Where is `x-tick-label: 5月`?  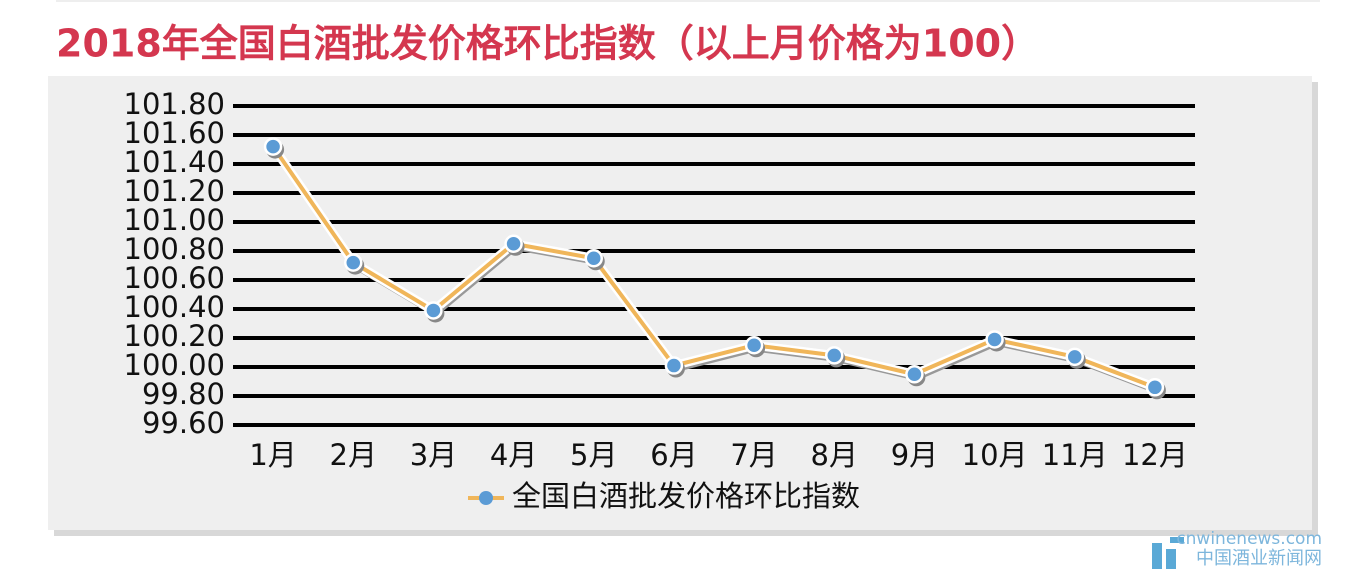
x-tick-label: 5月 is located at coordinates (593, 455).